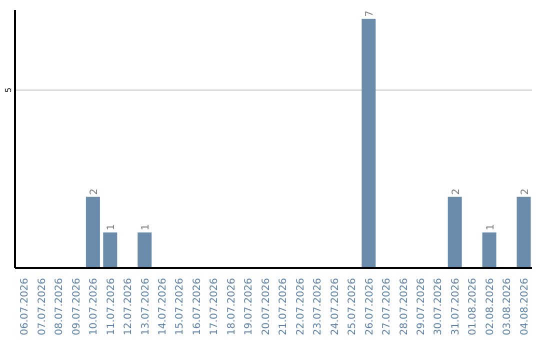 This screenshot has height=340, width=540. I want to click on x-tick-label: 09.07.2026, so click(76, 307).